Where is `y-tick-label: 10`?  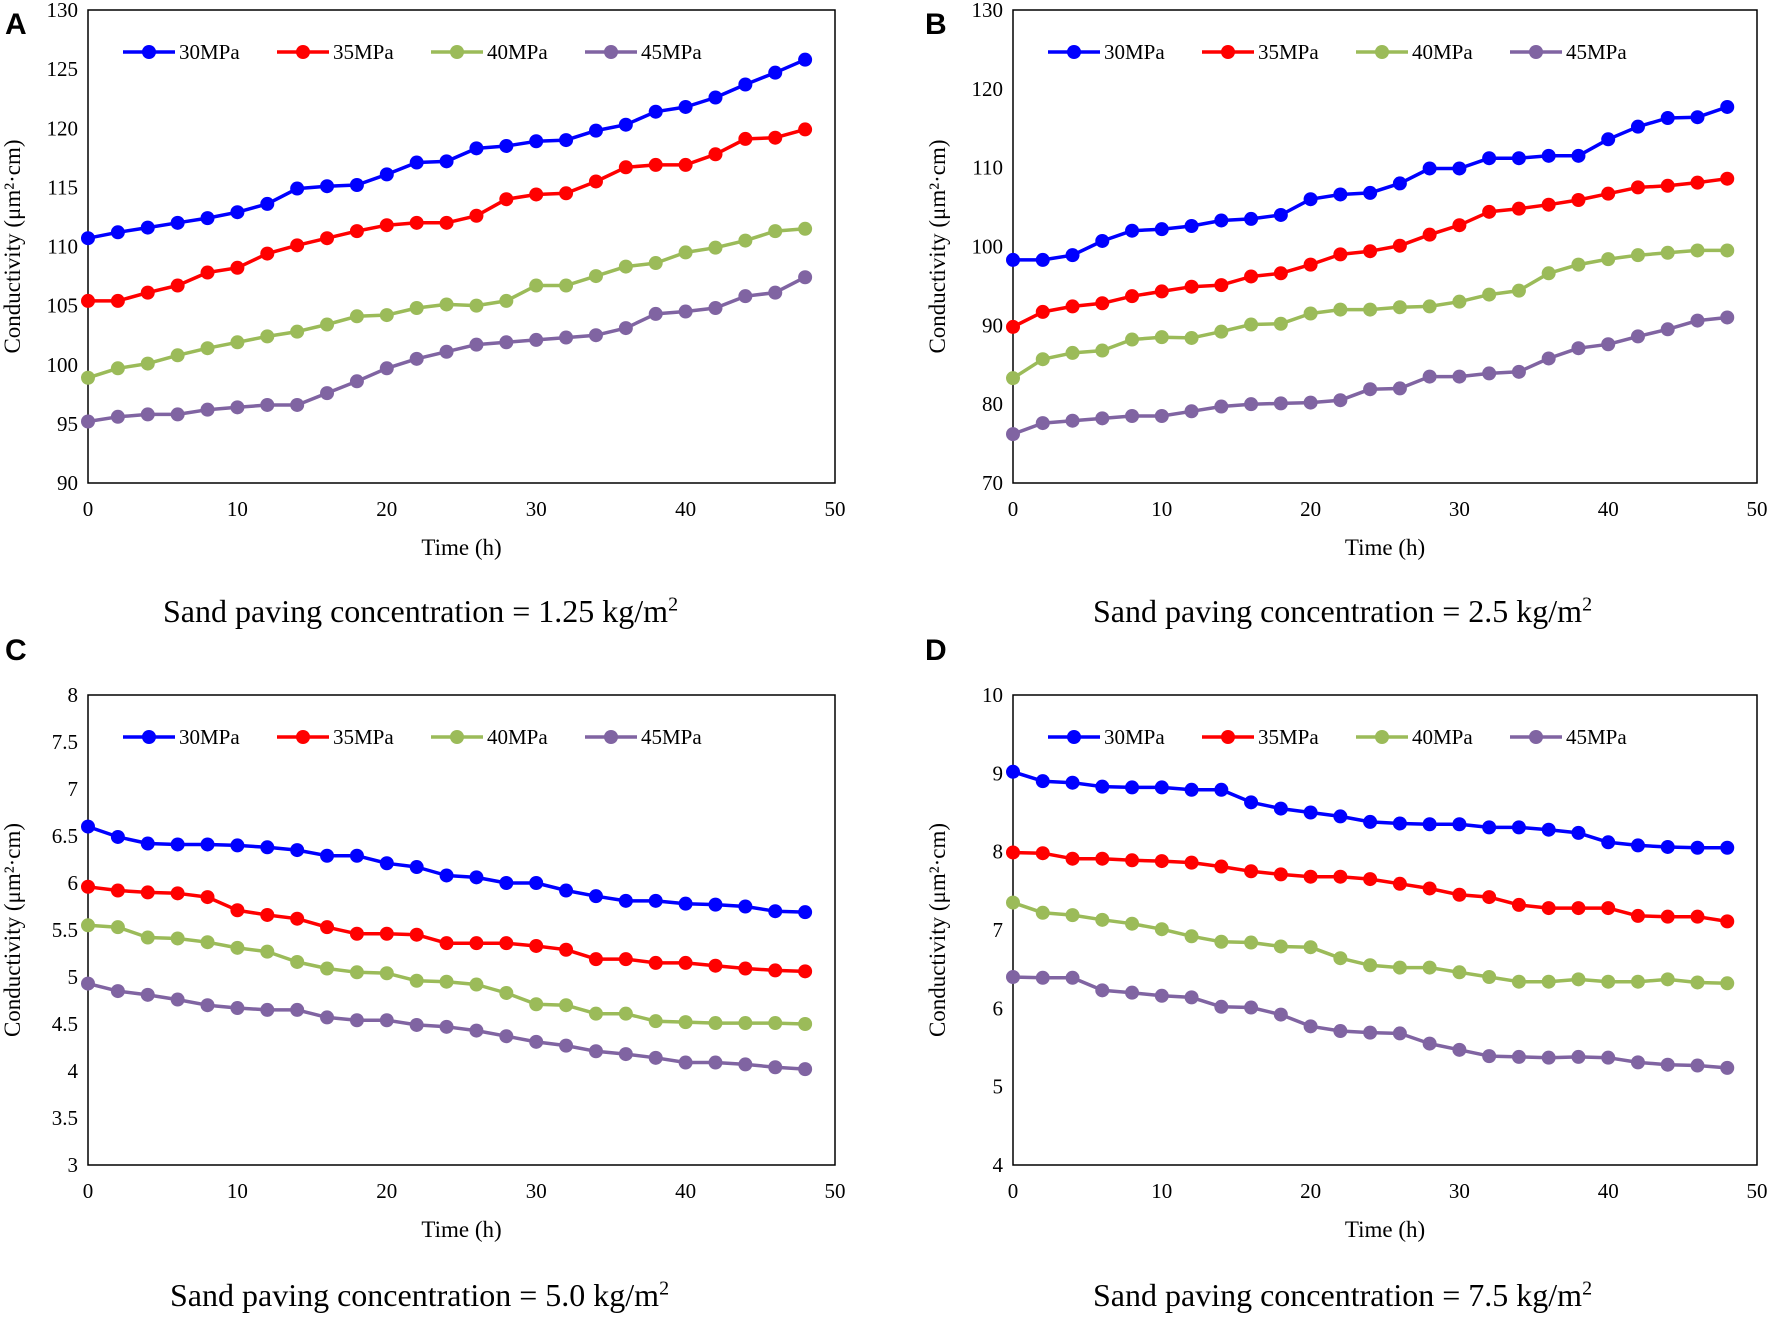 y-tick-label: 10 is located at coordinates (992, 695).